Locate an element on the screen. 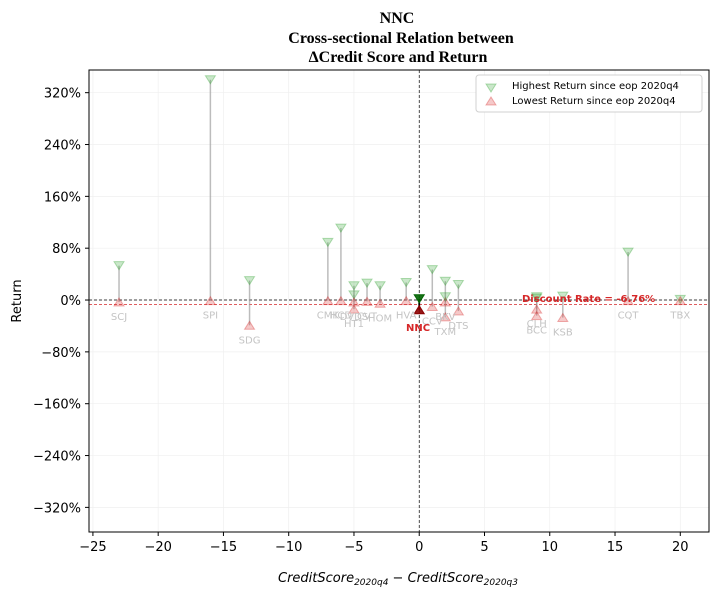 This screenshot has height=599, width=717. x-tick-label: 20 is located at coordinates (680, 547).